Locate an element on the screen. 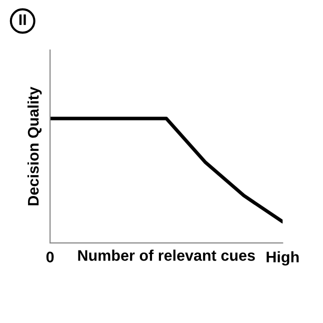  text: II is located at coordinates (22, 19).